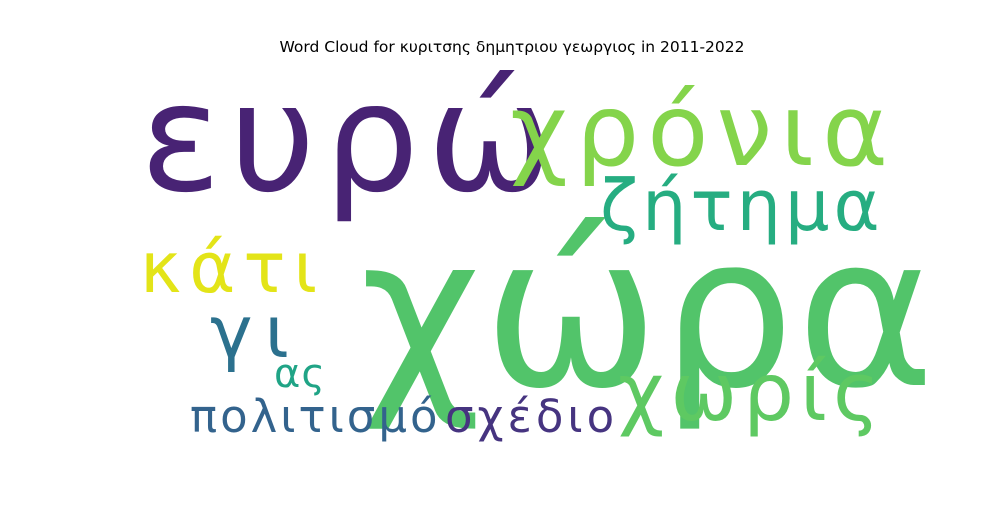 The height and width of the screenshot is (505, 1000). What do you see at coordinates (315, 416) in the screenshot?
I see `word-7: πολιτισμό` at bounding box center [315, 416].